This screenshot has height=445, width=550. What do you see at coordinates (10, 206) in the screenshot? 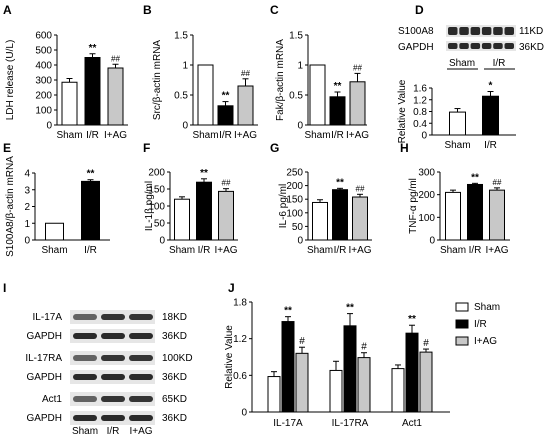
I see `y-axis-label: S100A8/β-actin mRNA` at bounding box center [10, 206].